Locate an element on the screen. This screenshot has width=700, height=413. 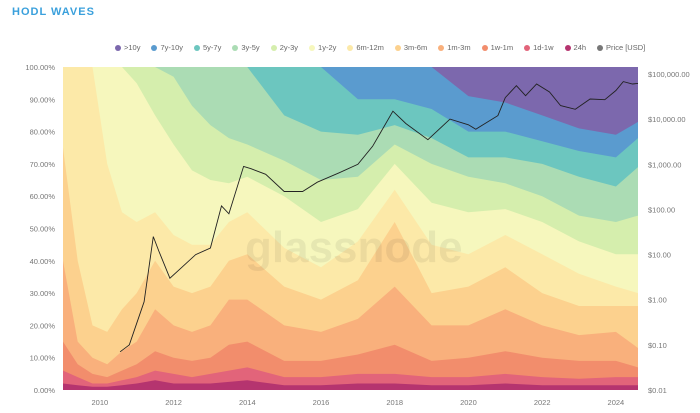
left-axis-tick: 0.00% is located at coordinates (45, 390).